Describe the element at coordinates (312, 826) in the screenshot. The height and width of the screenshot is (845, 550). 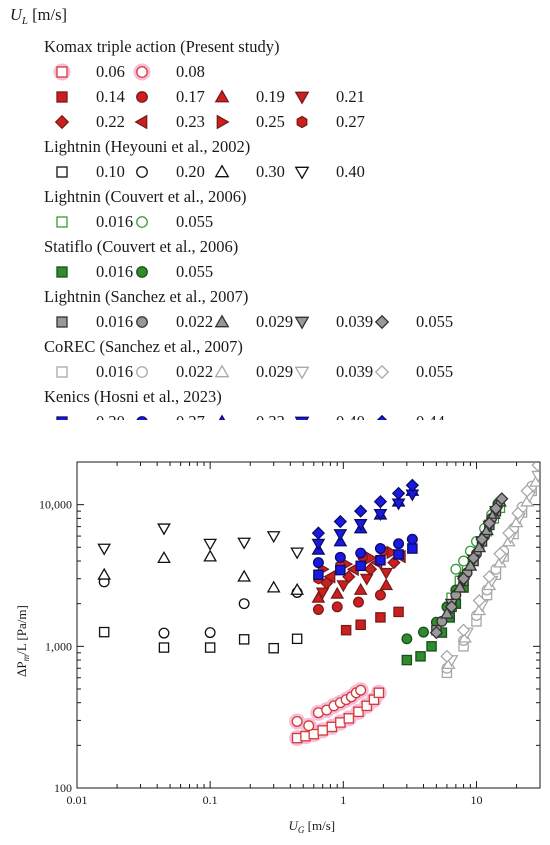
I see `x-axis-label: UG [m/s]` at that location.